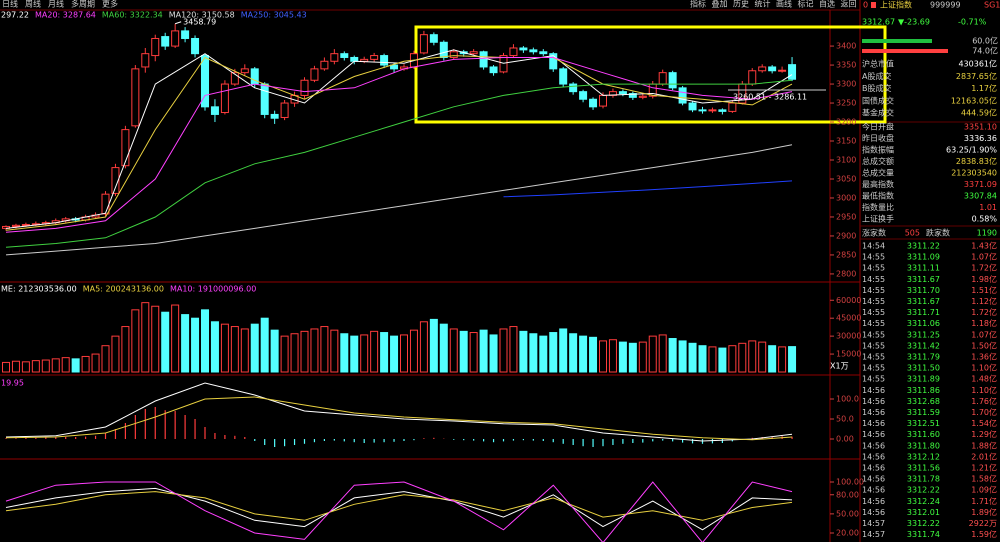 The height and width of the screenshot is (542, 1000). What do you see at coordinates (984, 445) in the screenshot?
I see `tick-volume: 1.88亿` at bounding box center [984, 445].